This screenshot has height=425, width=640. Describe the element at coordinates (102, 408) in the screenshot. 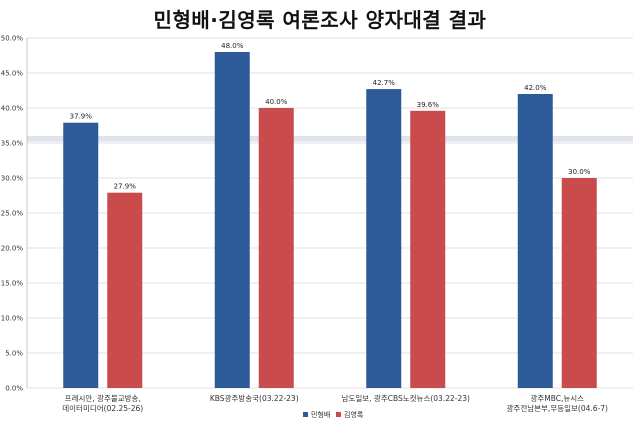

I see `x-category-label: 데이터미디어(02.25-26)` at that location.